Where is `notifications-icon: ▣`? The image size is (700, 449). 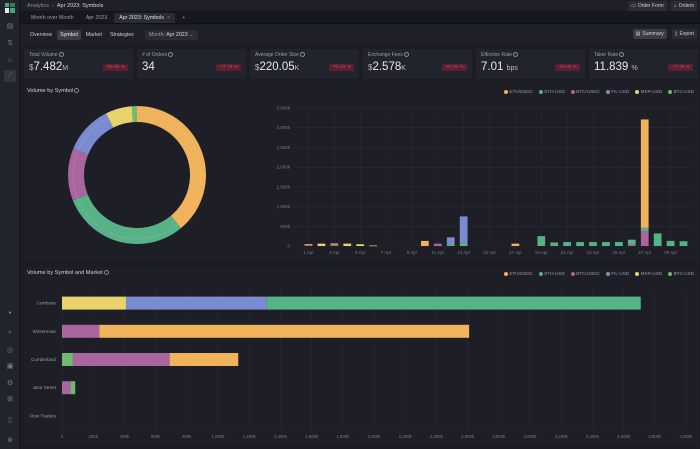 notifications-icon: ▣ is located at coordinates (10, 366).